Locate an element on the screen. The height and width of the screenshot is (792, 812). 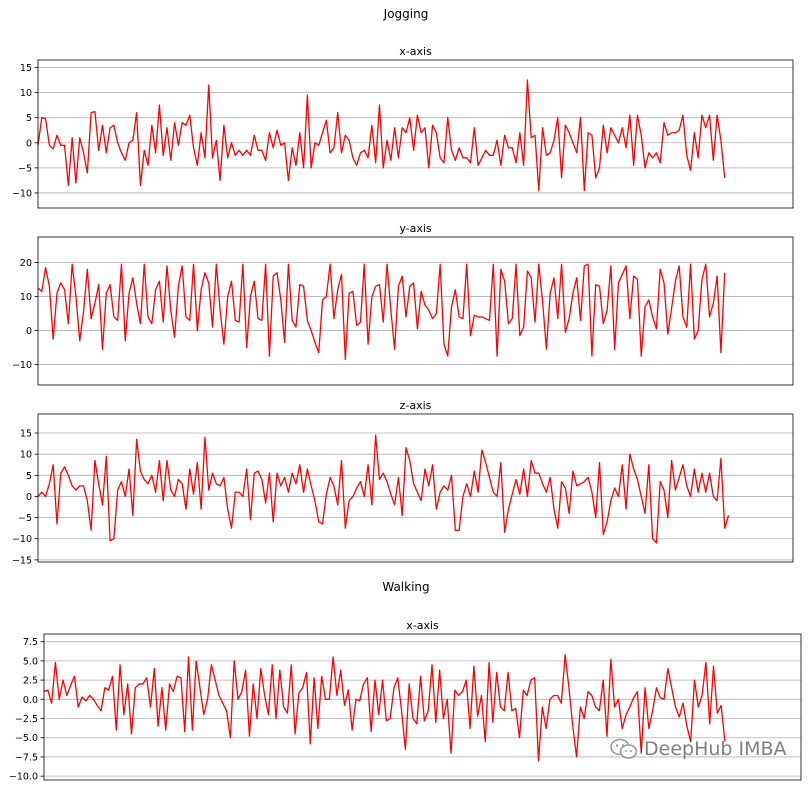
y-tick-label: 5.0 is located at coordinates (30, 661).